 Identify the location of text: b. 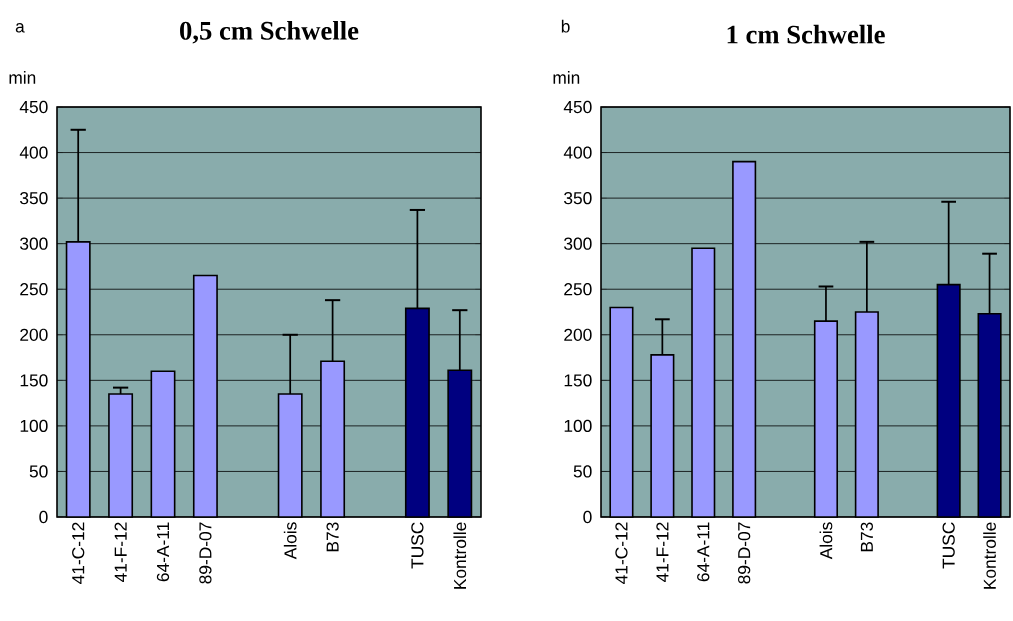
(565, 26).